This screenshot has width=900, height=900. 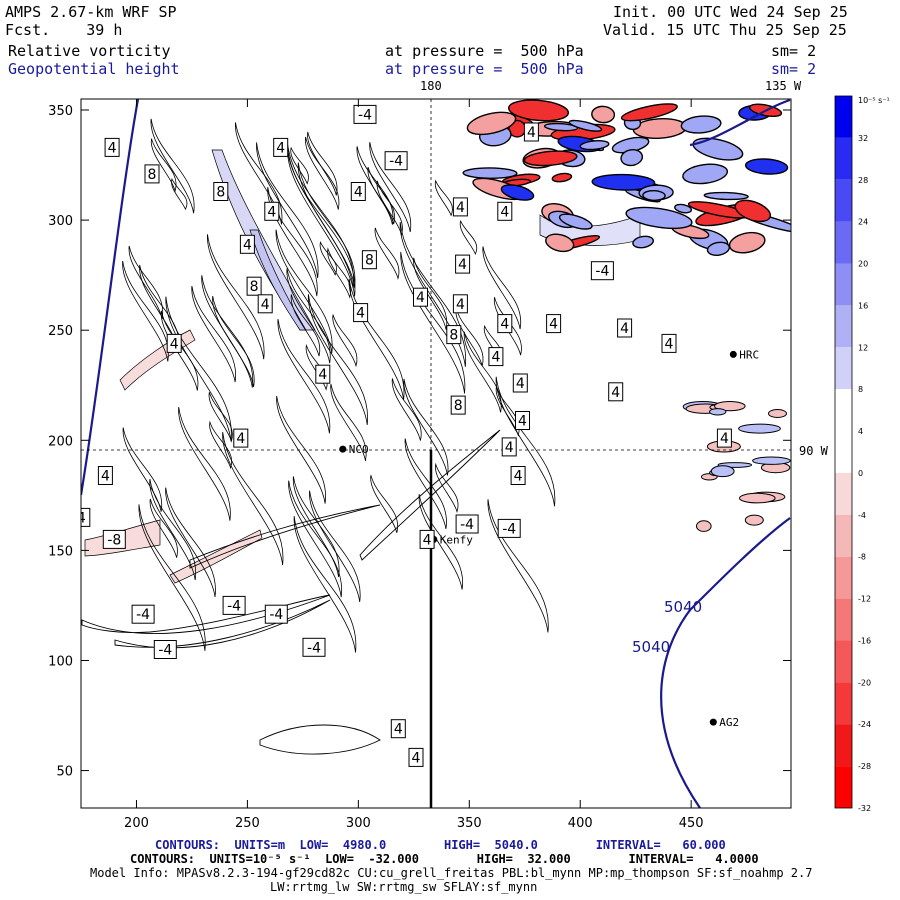 I want to click on colorbar-tick-label: -20, so click(x=864, y=682).